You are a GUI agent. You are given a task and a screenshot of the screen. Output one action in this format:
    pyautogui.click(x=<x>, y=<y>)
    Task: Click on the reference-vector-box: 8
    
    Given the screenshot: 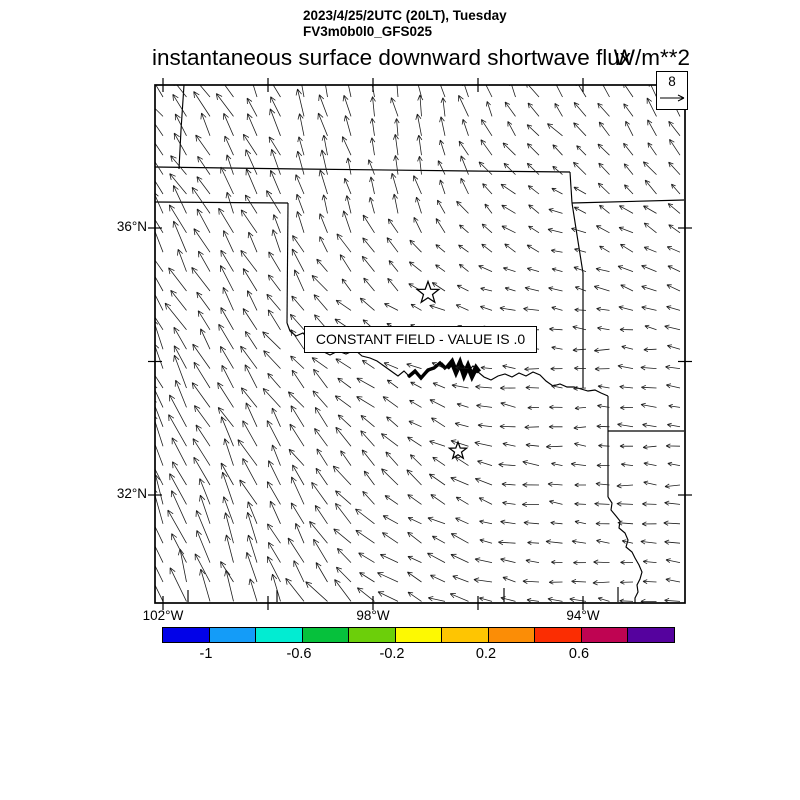 What is the action you would take?
    pyautogui.click(x=672, y=90)
    